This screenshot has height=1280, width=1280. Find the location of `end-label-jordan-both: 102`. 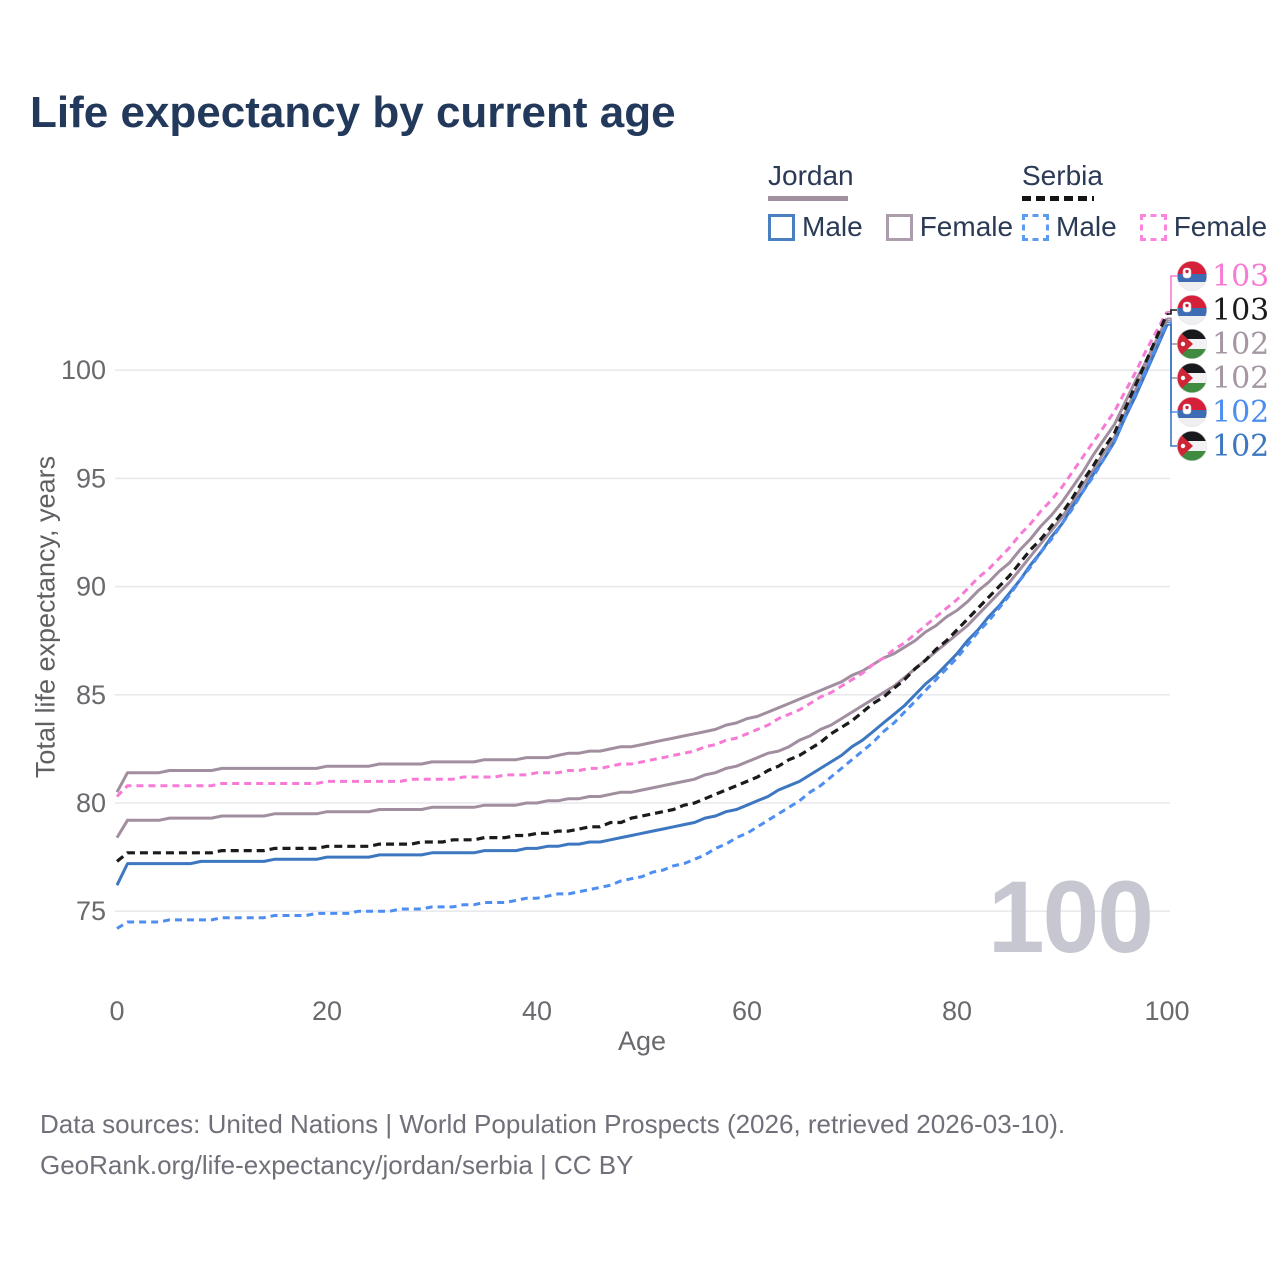

end-label-jordan-both: 102 is located at coordinates (1240, 378).